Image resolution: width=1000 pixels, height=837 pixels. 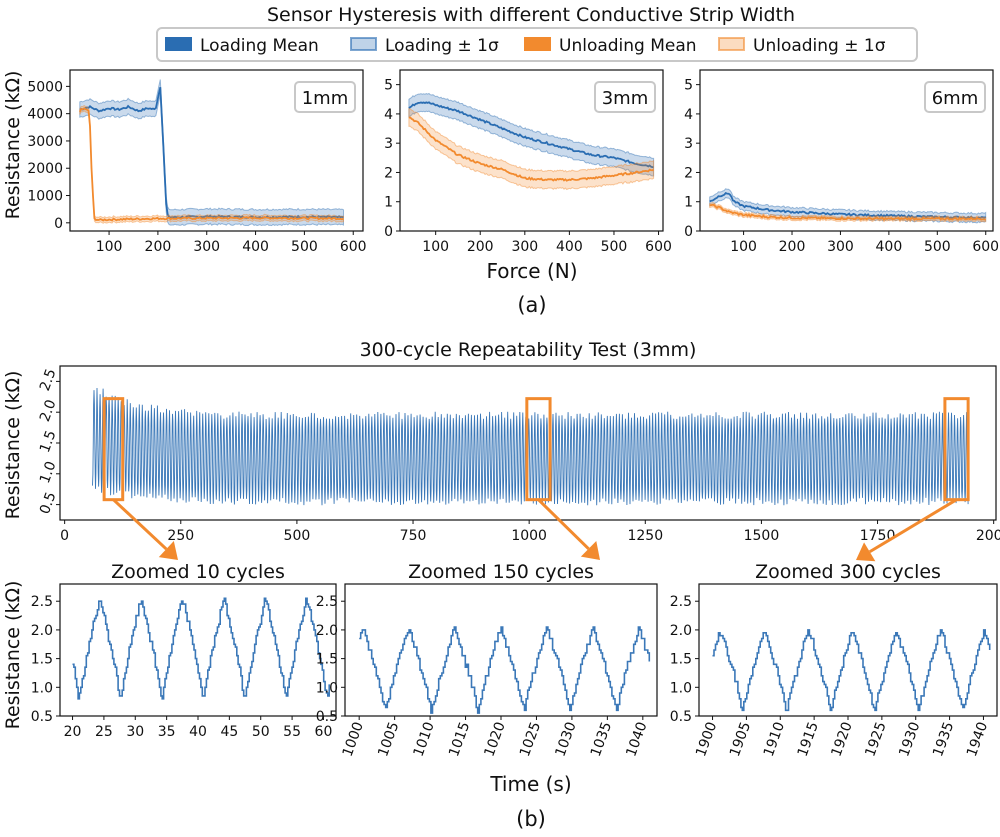 What do you see at coordinates (762, 536) in the screenshot?
I see `x-tick-label: 1500` at bounding box center [762, 536].